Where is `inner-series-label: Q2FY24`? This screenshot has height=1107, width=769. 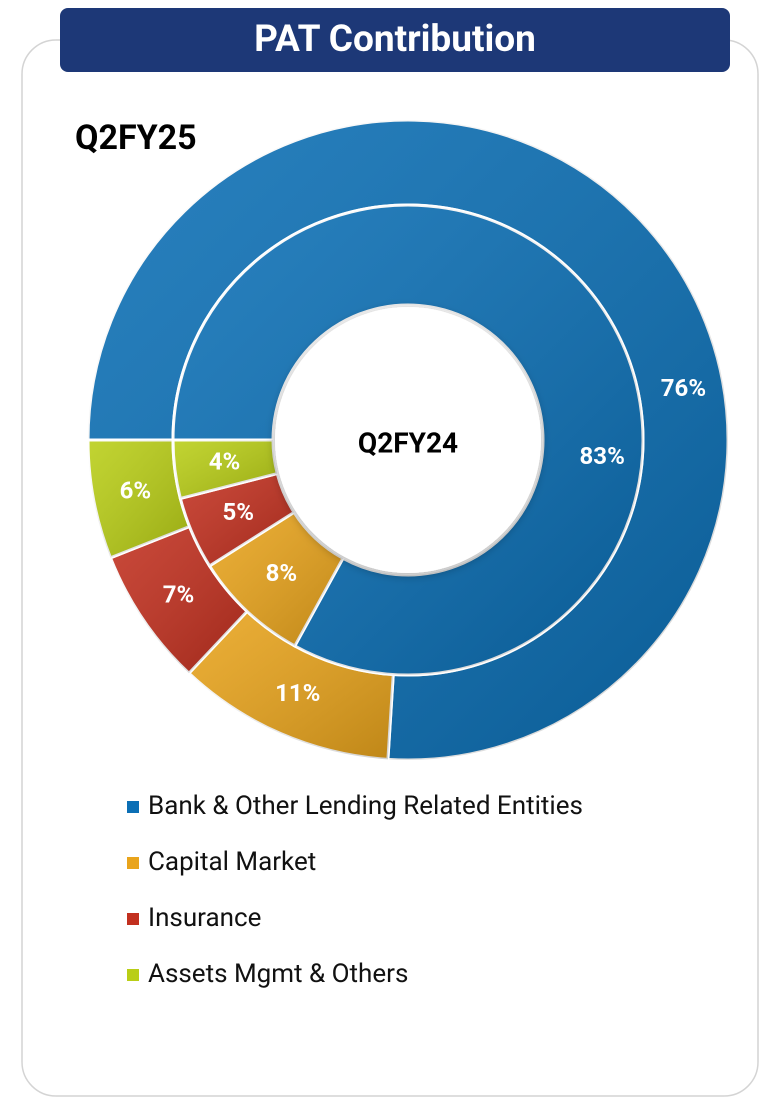
inner-series-label: Q2FY24 is located at coordinates (408, 442).